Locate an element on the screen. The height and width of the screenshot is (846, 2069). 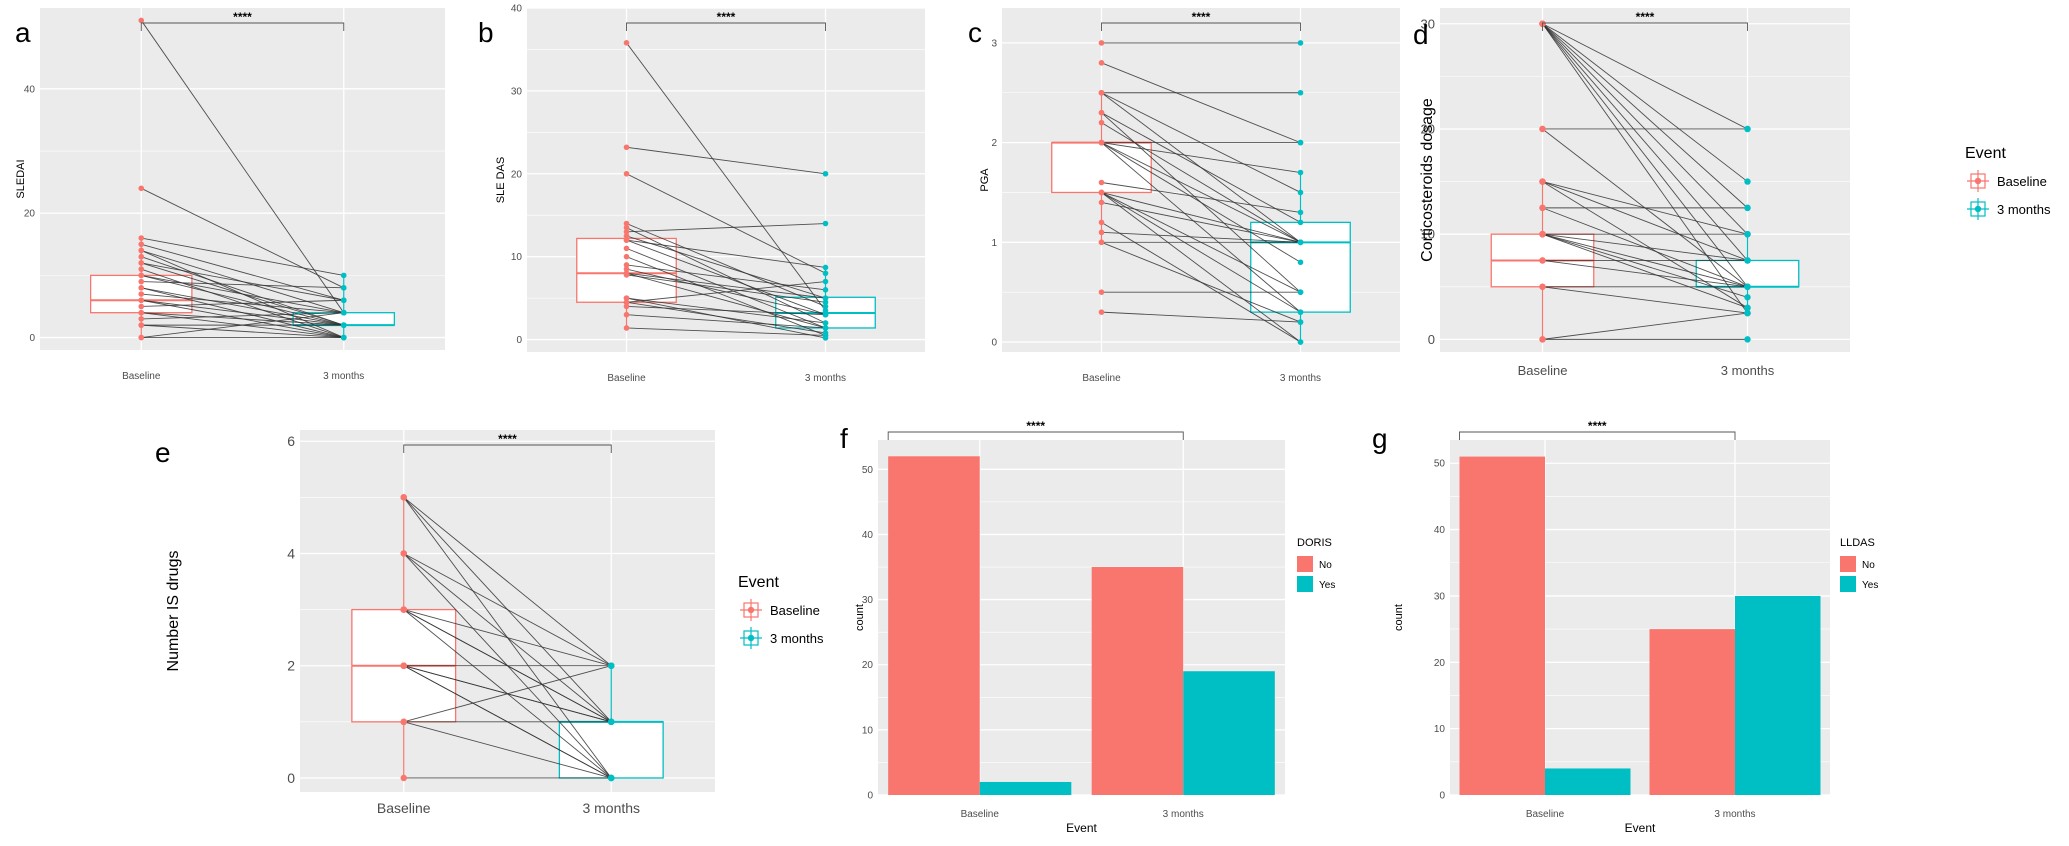
y-tick-label: 20 is located at coordinates (1440, 663).